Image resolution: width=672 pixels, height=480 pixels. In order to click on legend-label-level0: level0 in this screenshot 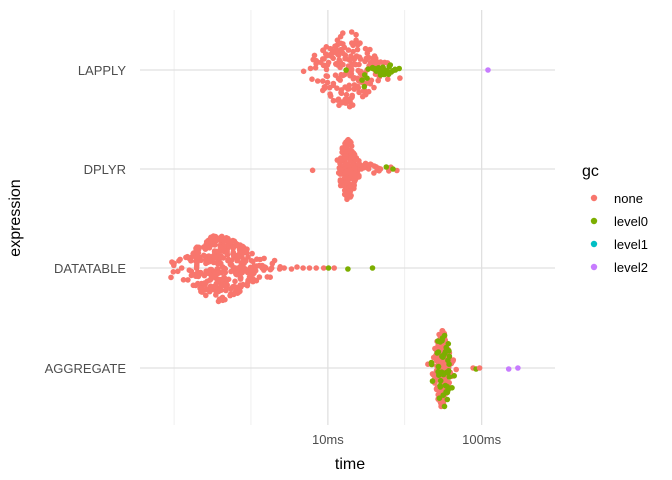, I will do `click(631, 221)`.